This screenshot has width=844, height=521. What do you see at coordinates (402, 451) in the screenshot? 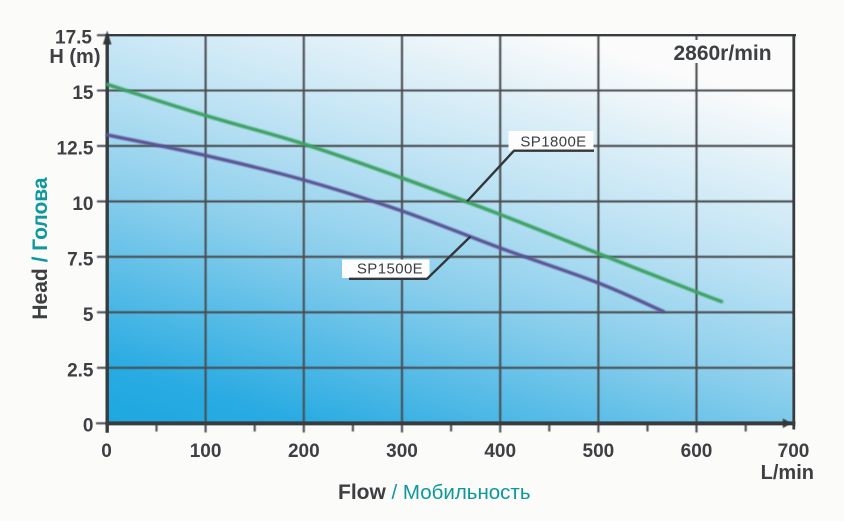
I see `svg-text: 300` at bounding box center [402, 451].